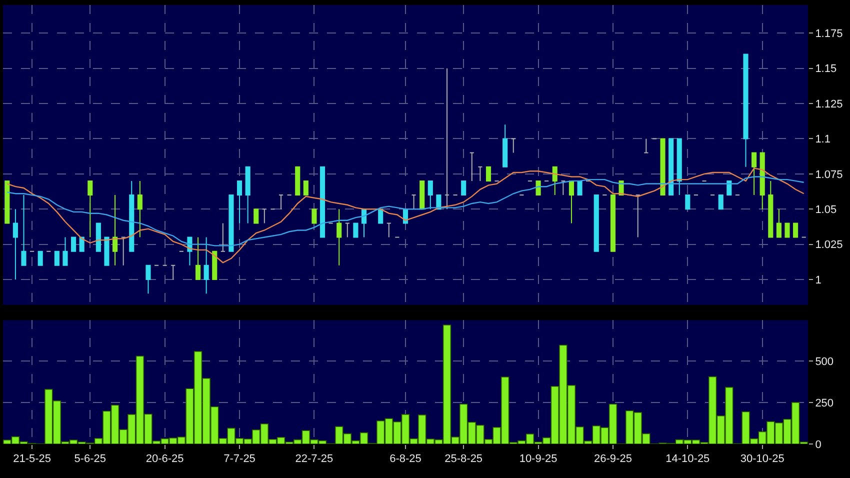  I want to click on x-tick-label: 30-10-25, so click(762, 459).